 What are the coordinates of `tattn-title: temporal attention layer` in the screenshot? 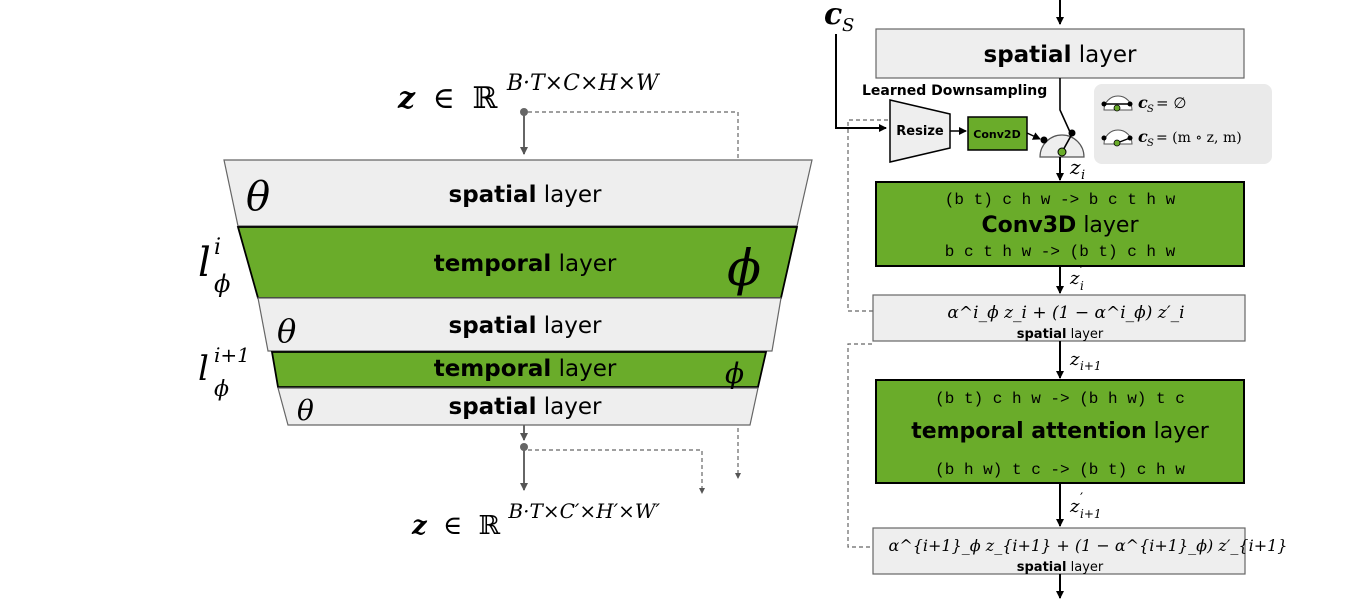 It's located at (1060, 431).